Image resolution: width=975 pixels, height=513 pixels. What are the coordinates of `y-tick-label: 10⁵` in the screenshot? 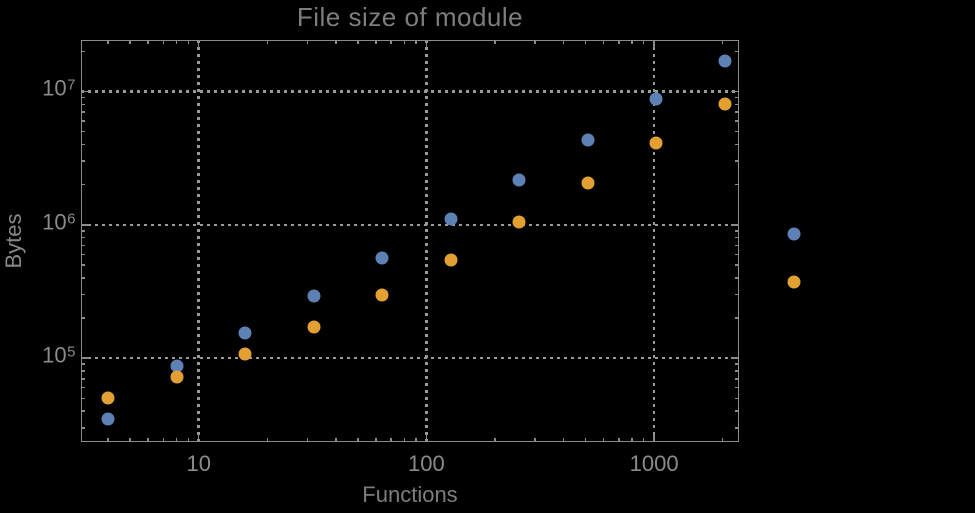 It's located at (59, 355).